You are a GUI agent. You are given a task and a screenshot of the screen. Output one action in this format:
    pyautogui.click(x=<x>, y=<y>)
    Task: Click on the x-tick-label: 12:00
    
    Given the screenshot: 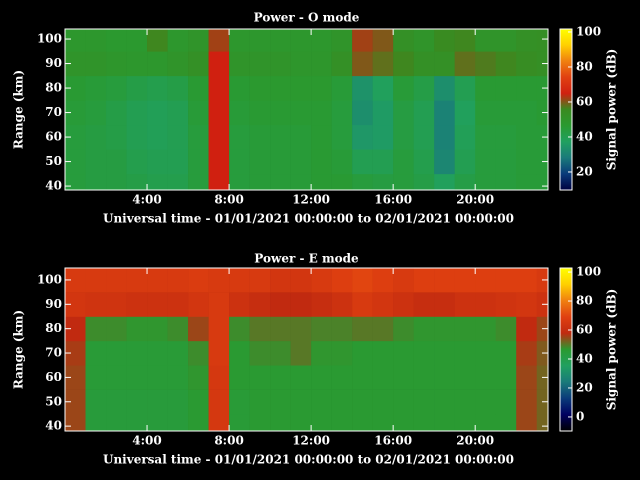 What is the action you would take?
    pyautogui.click(x=311, y=441)
    